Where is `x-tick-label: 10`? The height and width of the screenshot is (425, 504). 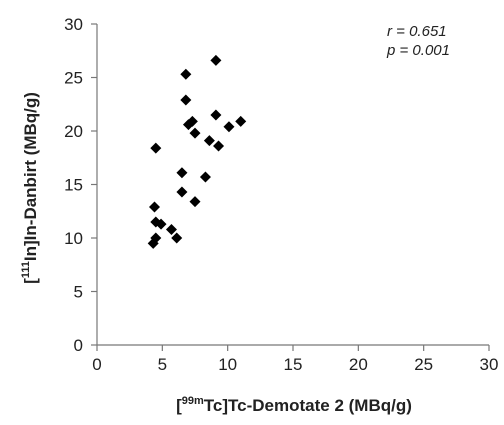 x-tick-label: 10 is located at coordinates (227, 364).